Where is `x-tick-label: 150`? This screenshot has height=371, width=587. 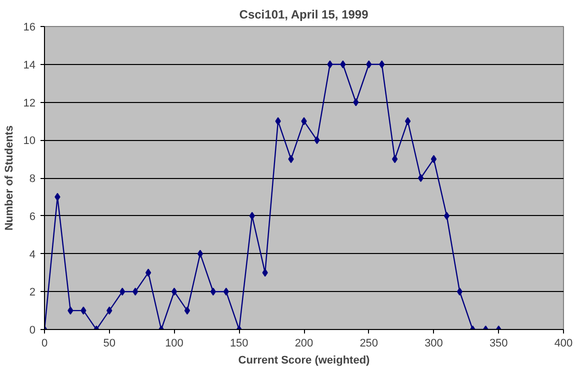 x-tick-label: 150 is located at coordinates (239, 344).